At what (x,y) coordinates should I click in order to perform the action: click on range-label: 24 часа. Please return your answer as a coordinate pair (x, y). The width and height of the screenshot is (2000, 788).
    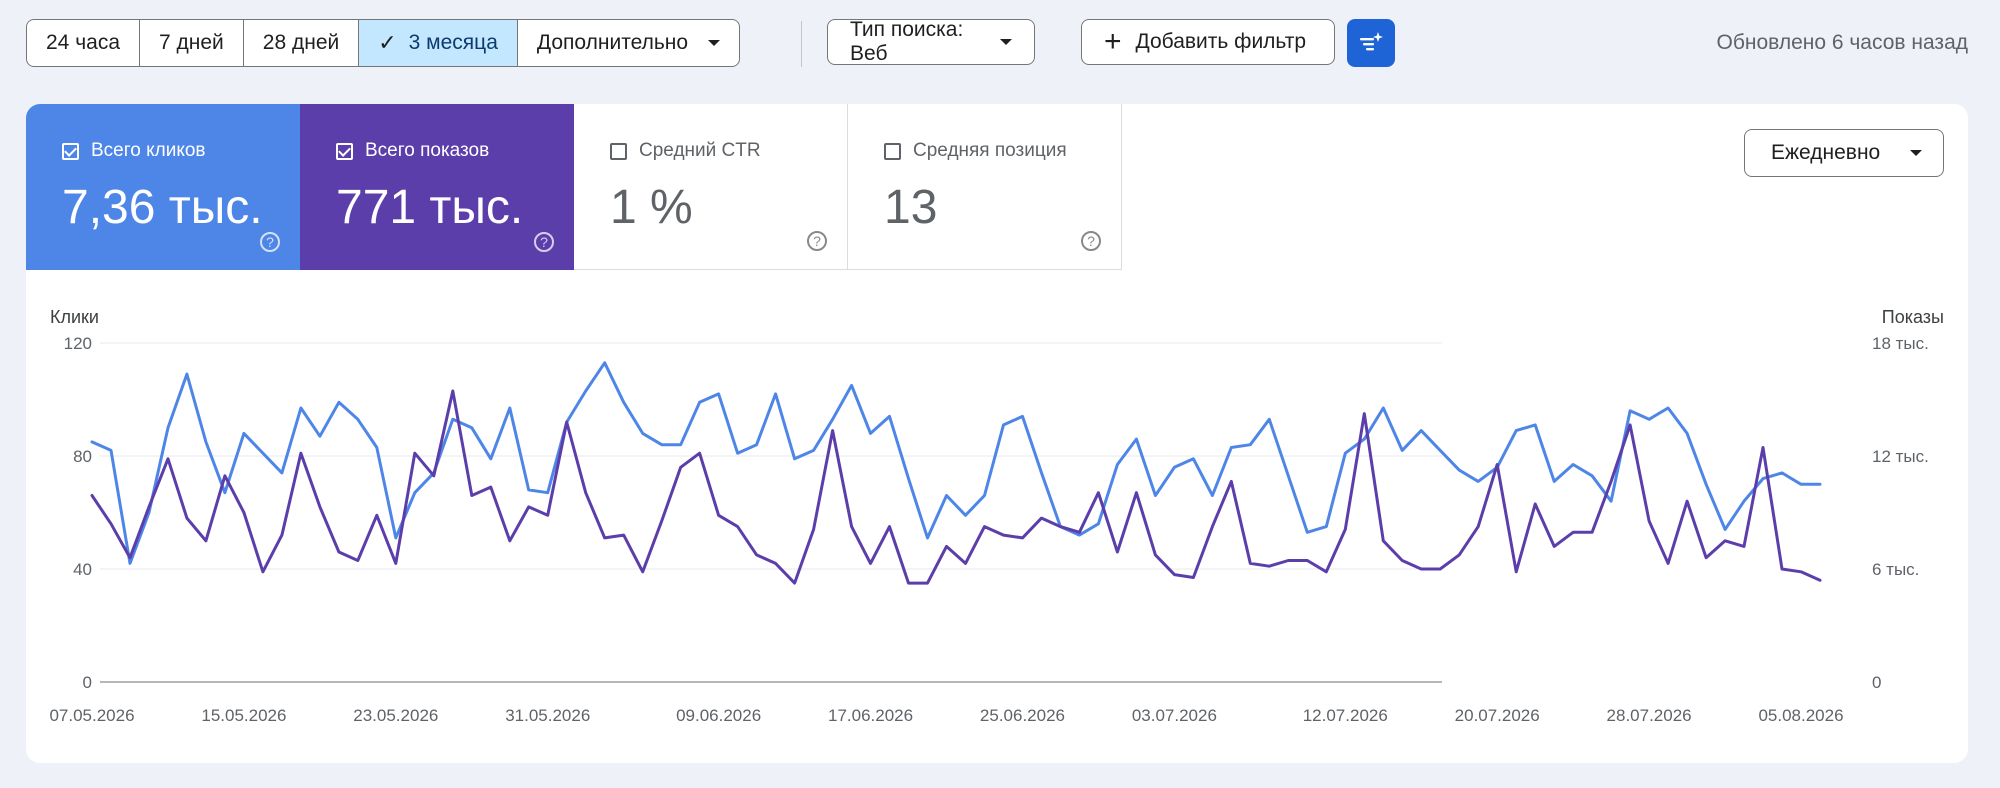
    Looking at the image, I should click on (83, 42).